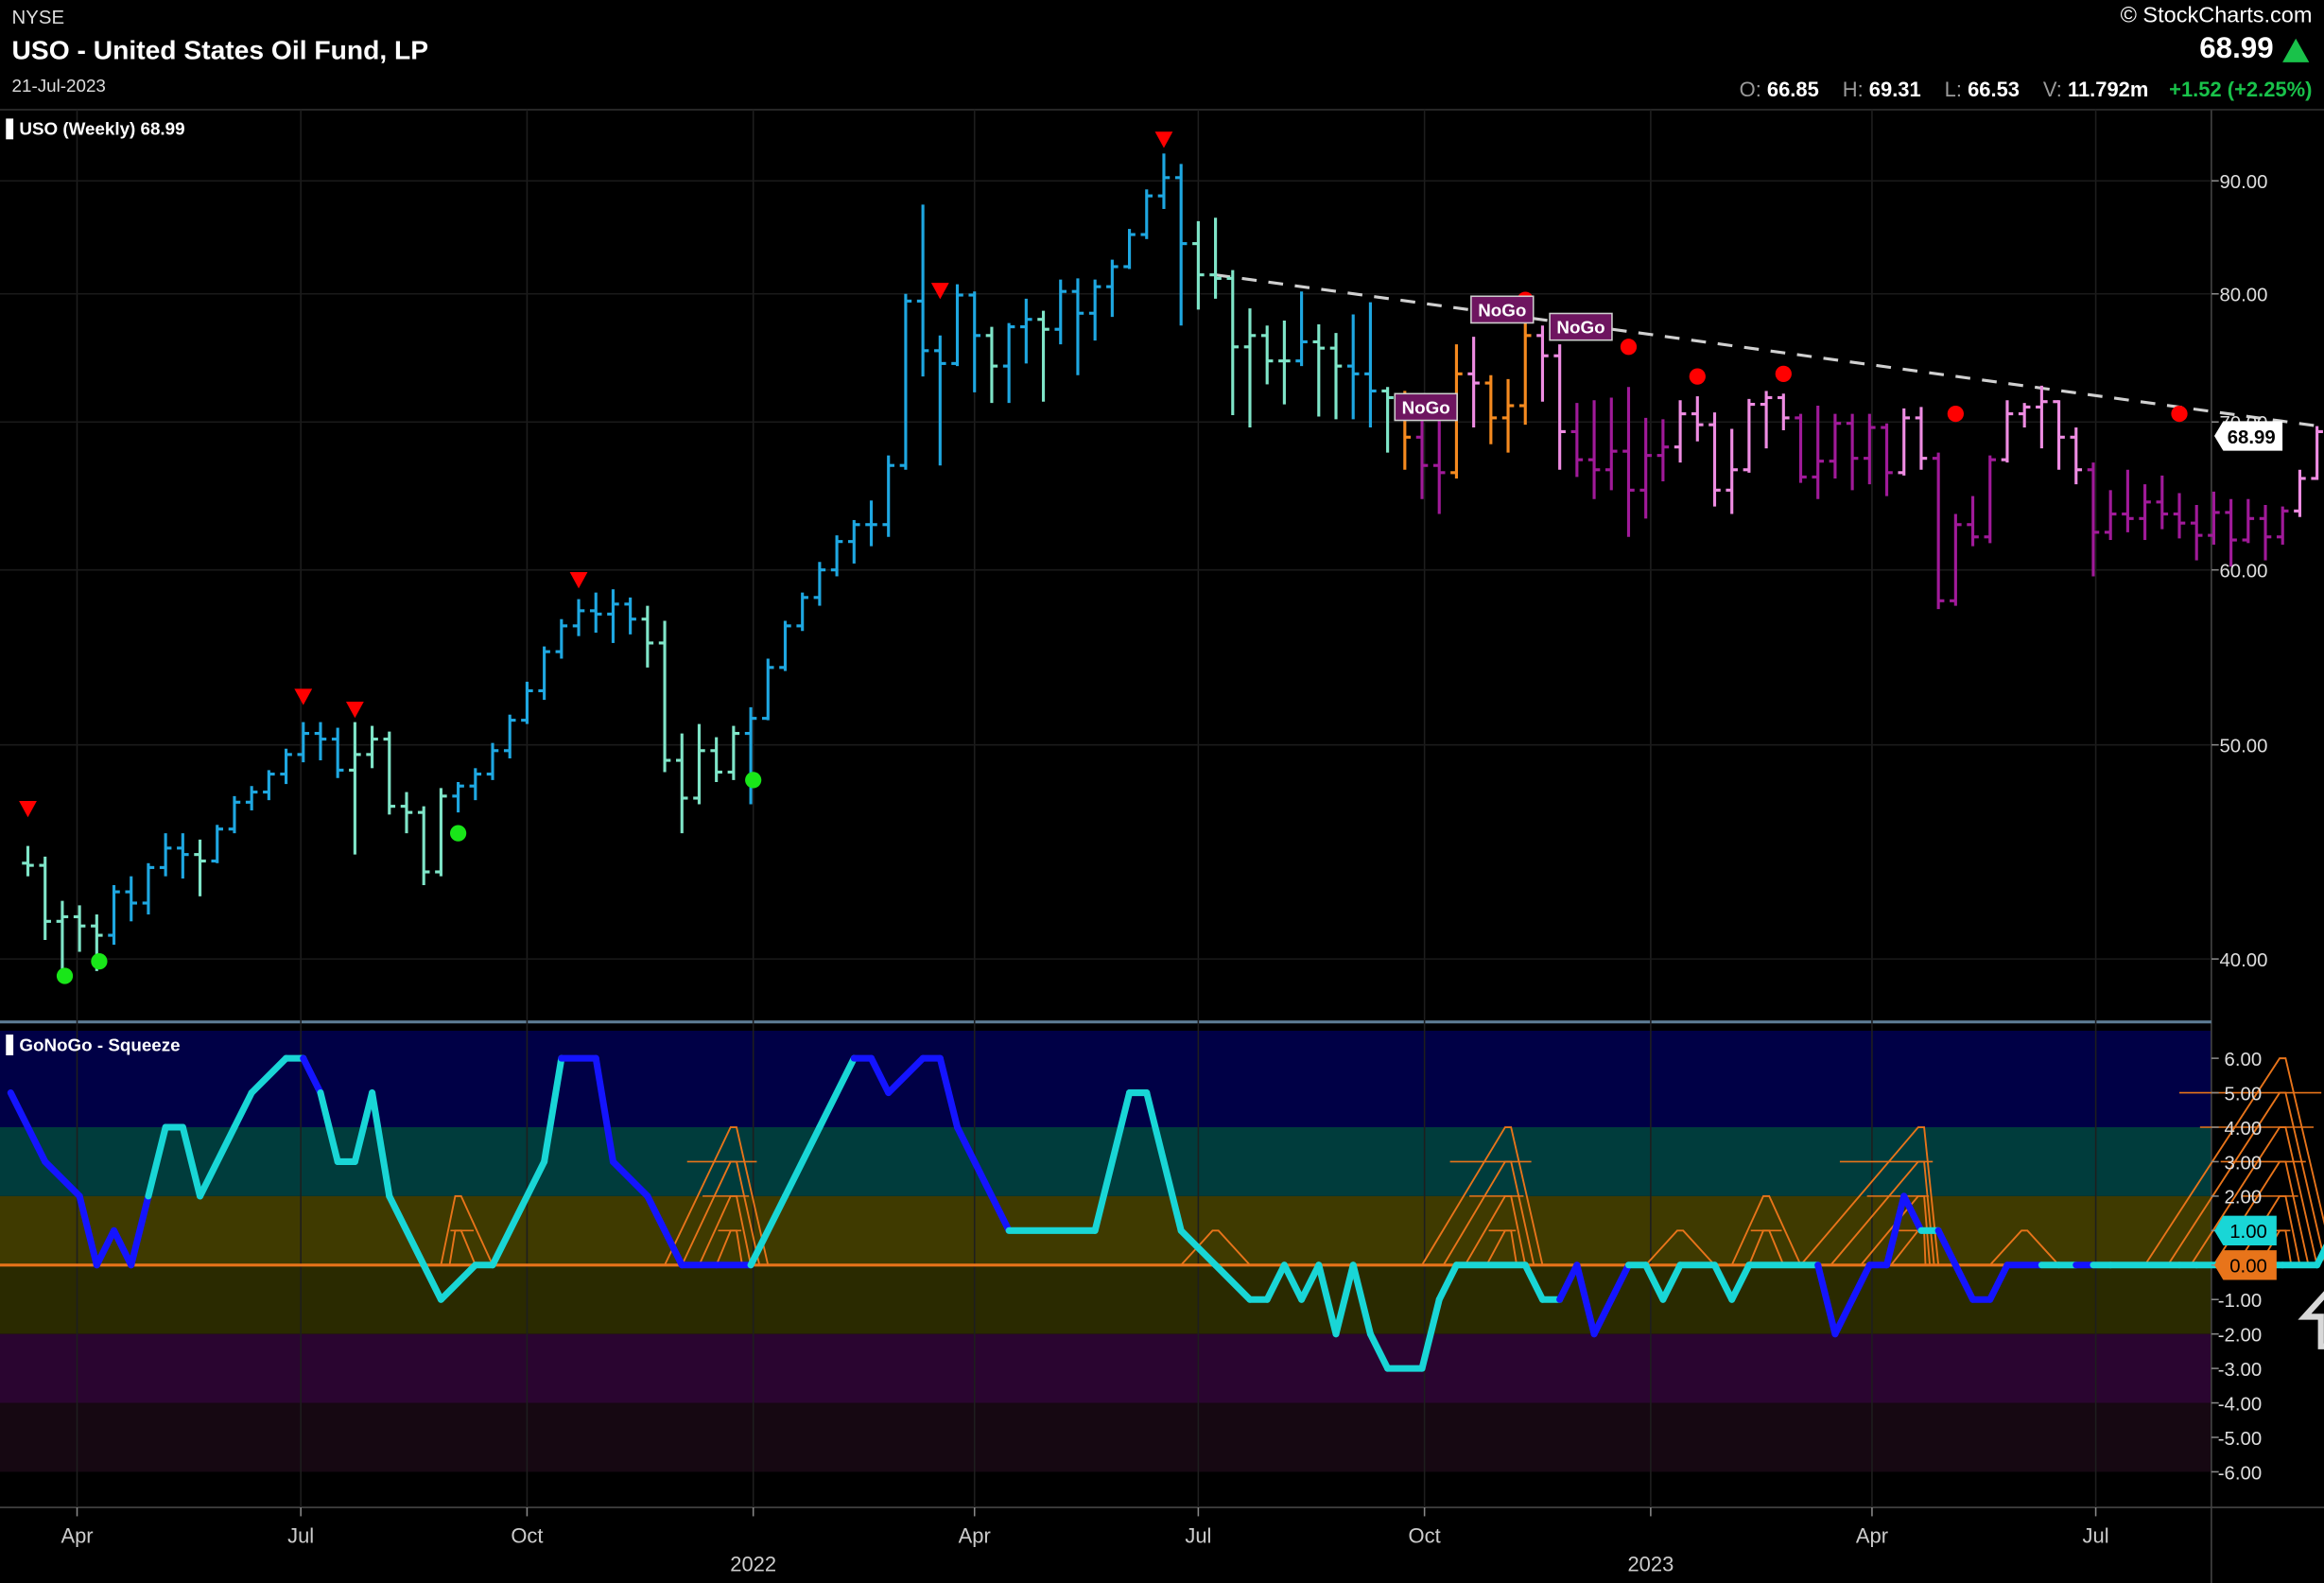 The width and height of the screenshot is (2324, 1583). What do you see at coordinates (1198, 1536) in the screenshot?
I see `x-tick-label-5: Jul` at bounding box center [1198, 1536].